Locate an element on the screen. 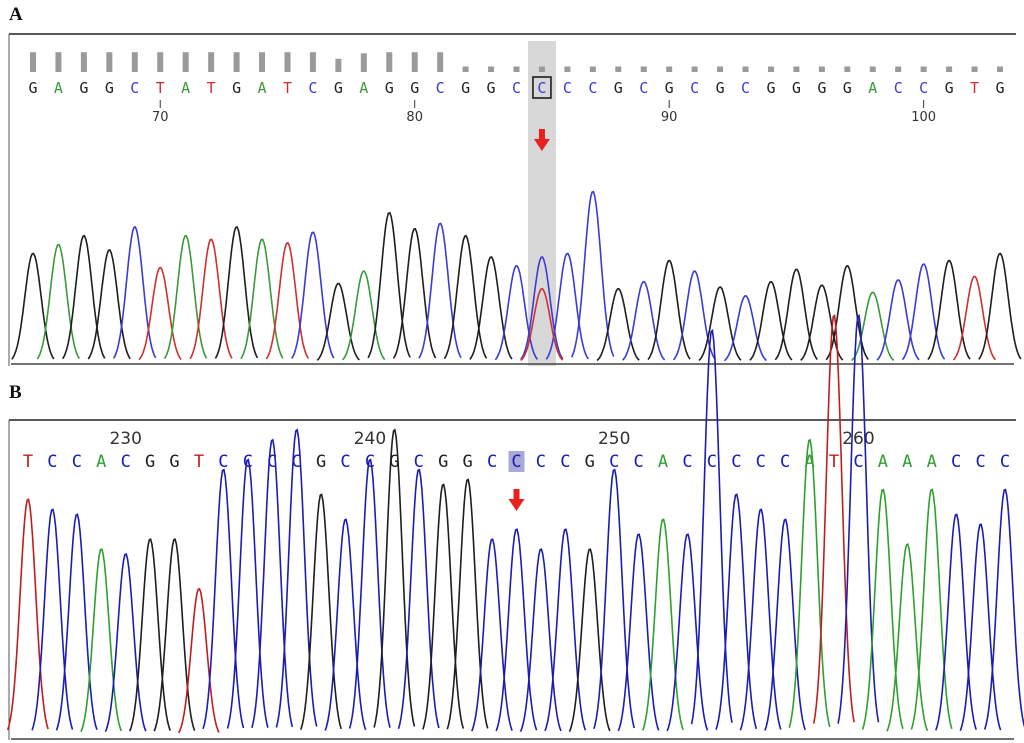  position-label: 100 is located at coordinates (923, 117).